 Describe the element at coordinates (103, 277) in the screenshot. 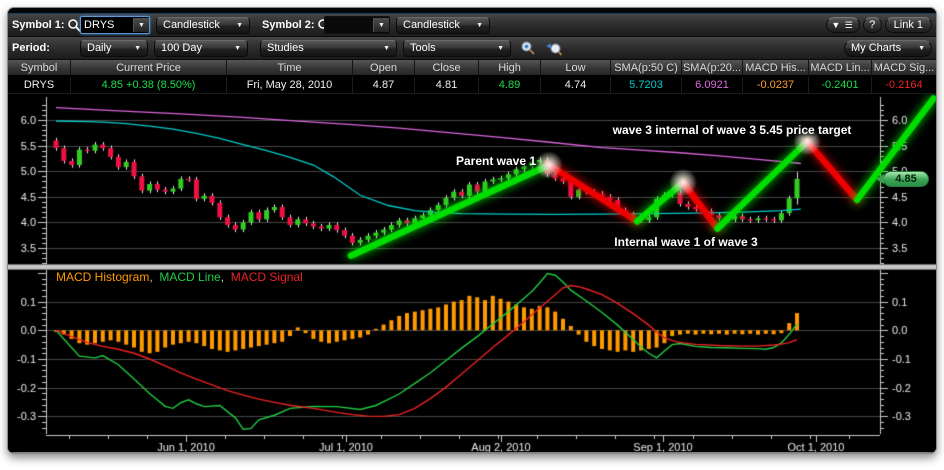

I see `macd-histogram-legend-label: MACD Histogram` at that location.